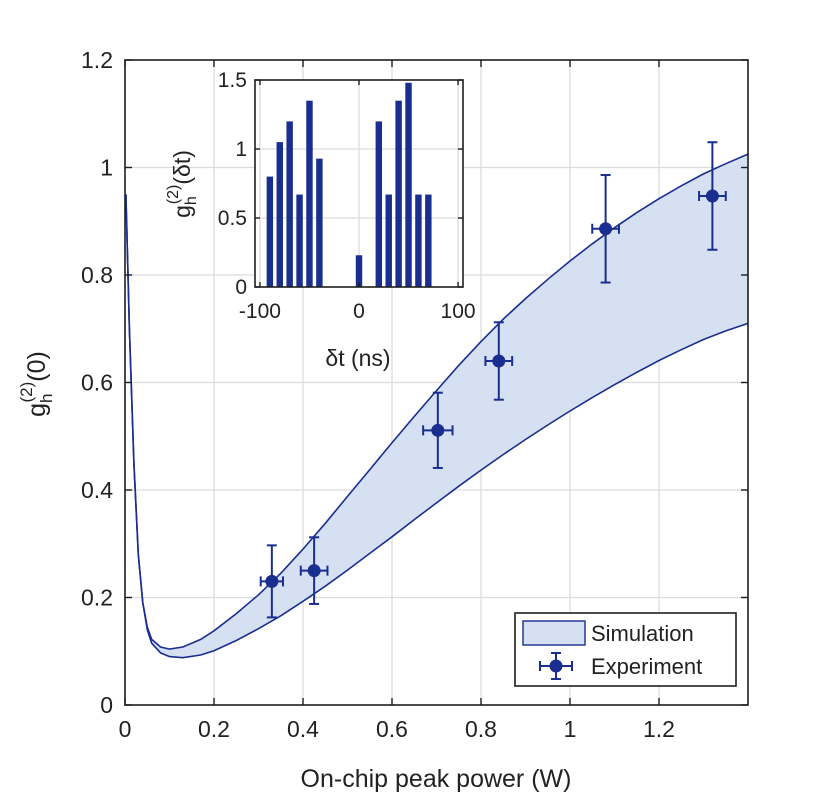 The image size is (830, 796). What do you see at coordinates (303, 729) in the screenshot?
I see `x-tick-label: 0.4` at bounding box center [303, 729].